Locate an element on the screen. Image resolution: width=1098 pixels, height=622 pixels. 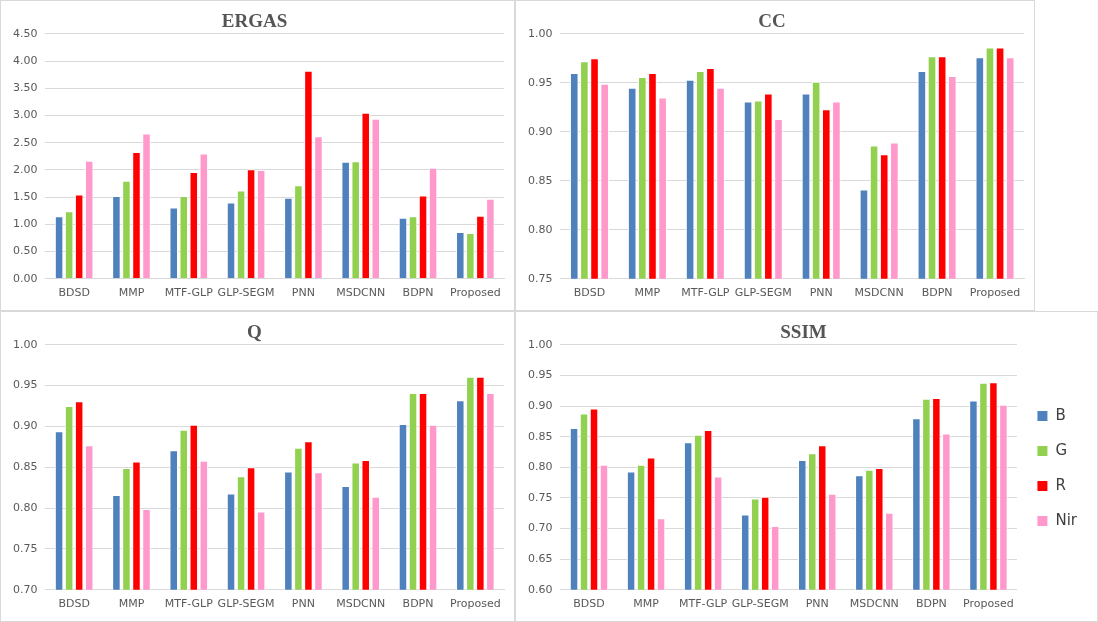
y-tick-label: 3.00 is located at coordinates (25, 115).